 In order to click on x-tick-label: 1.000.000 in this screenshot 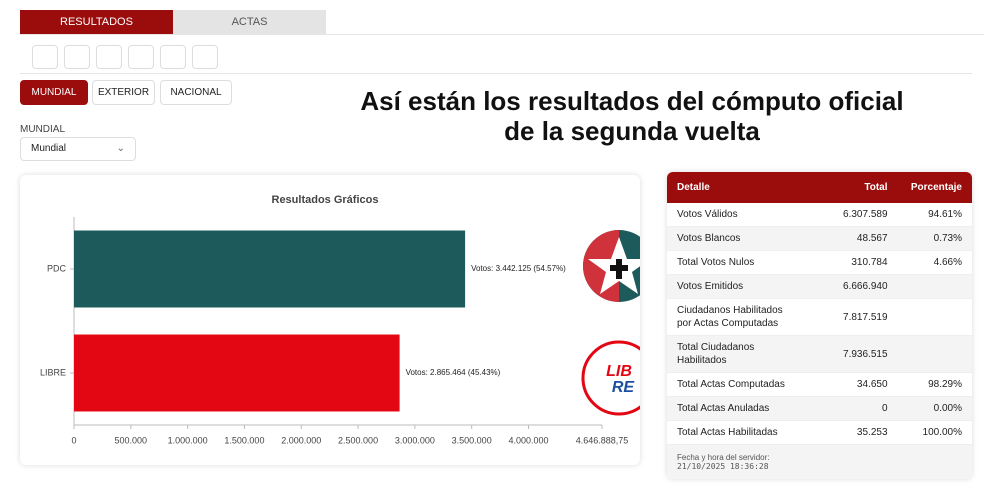, I will do `click(188, 440)`.